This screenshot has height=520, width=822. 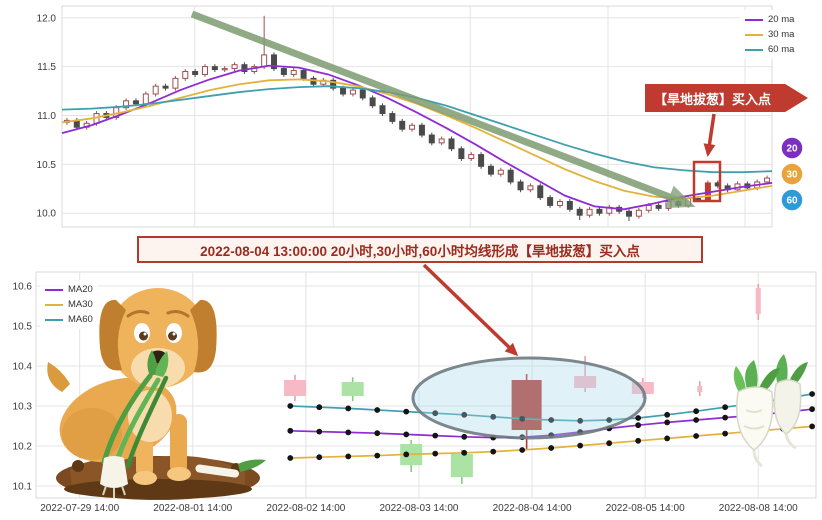 What do you see at coordinates (46, 67) in the screenshot?
I see `y-tick-label: 11.5` at bounding box center [46, 67].